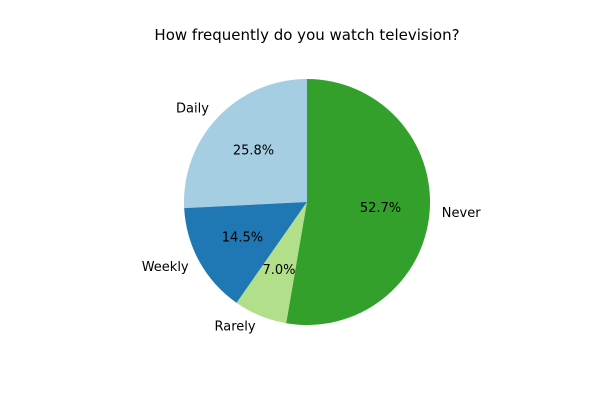 The width and height of the screenshot is (600, 400). What do you see at coordinates (306, 35) in the screenshot?
I see `chart-title: How frequently do you watch television?` at bounding box center [306, 35].